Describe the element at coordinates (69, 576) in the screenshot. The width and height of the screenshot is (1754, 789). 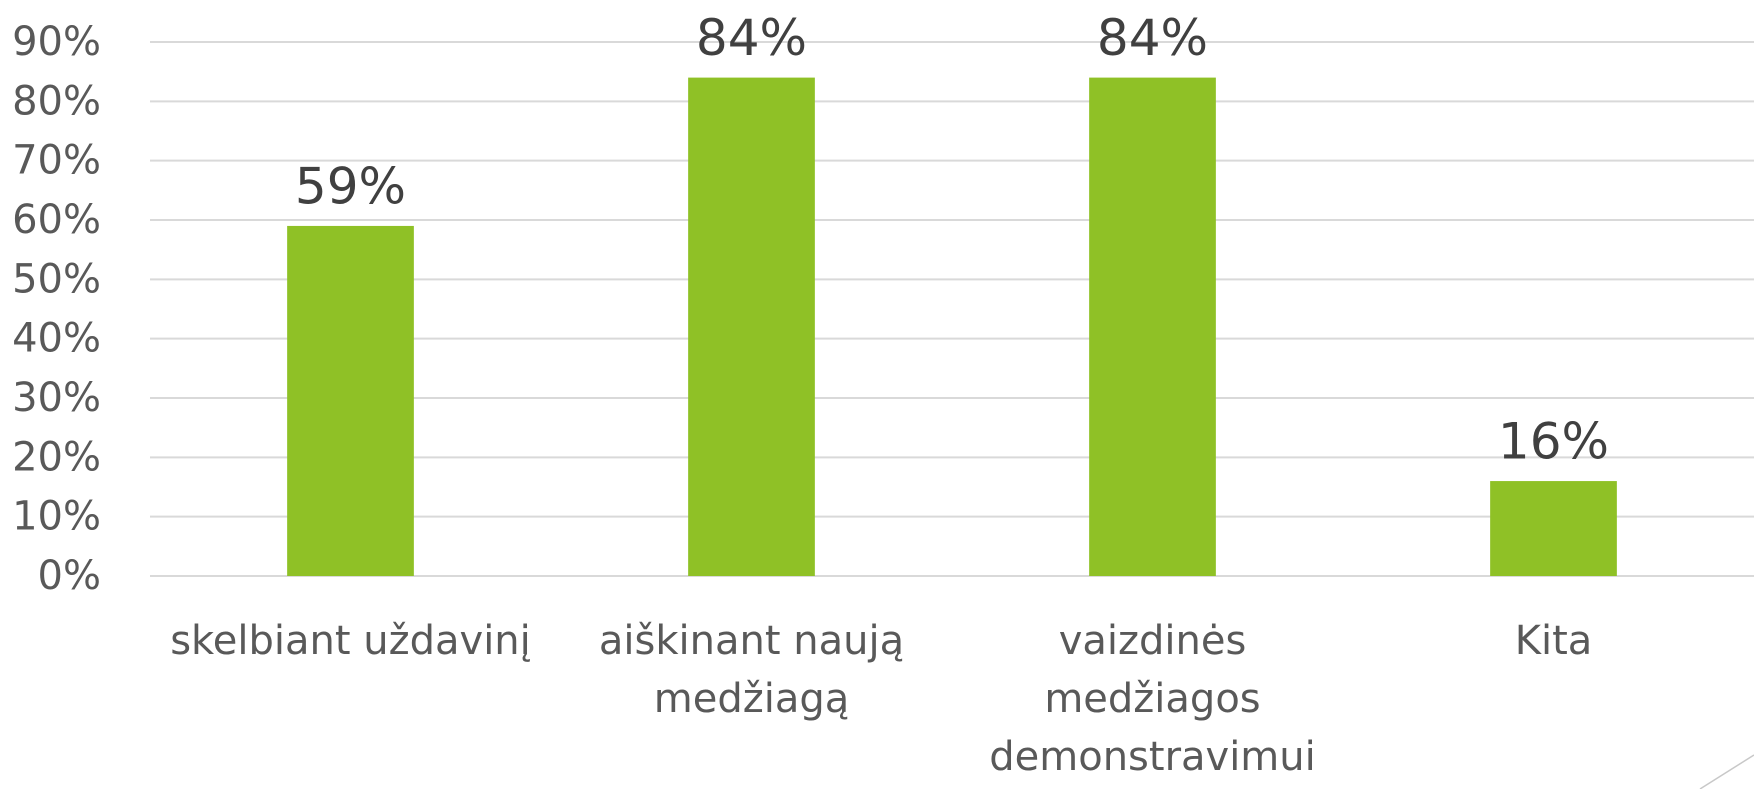
I see `y-tick-label: 0%` at that location.